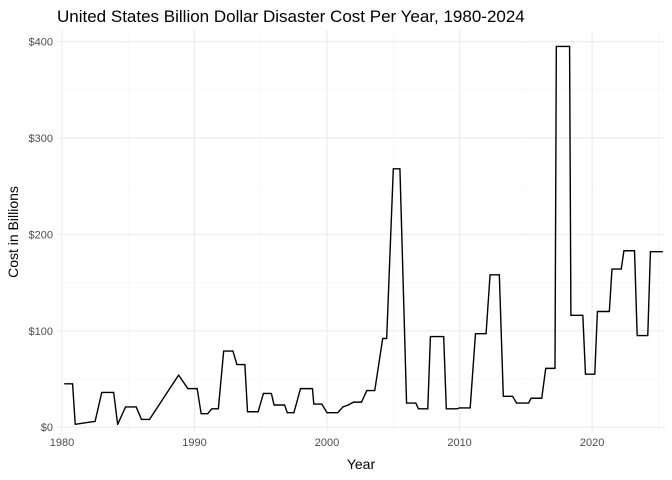 Image resolution: width=672 pixels, height=480 pixels. What do you see at coordinates (41, 139) in the screenshot?
I see `y-tick-label: $300` at bounding box center [41, 139].